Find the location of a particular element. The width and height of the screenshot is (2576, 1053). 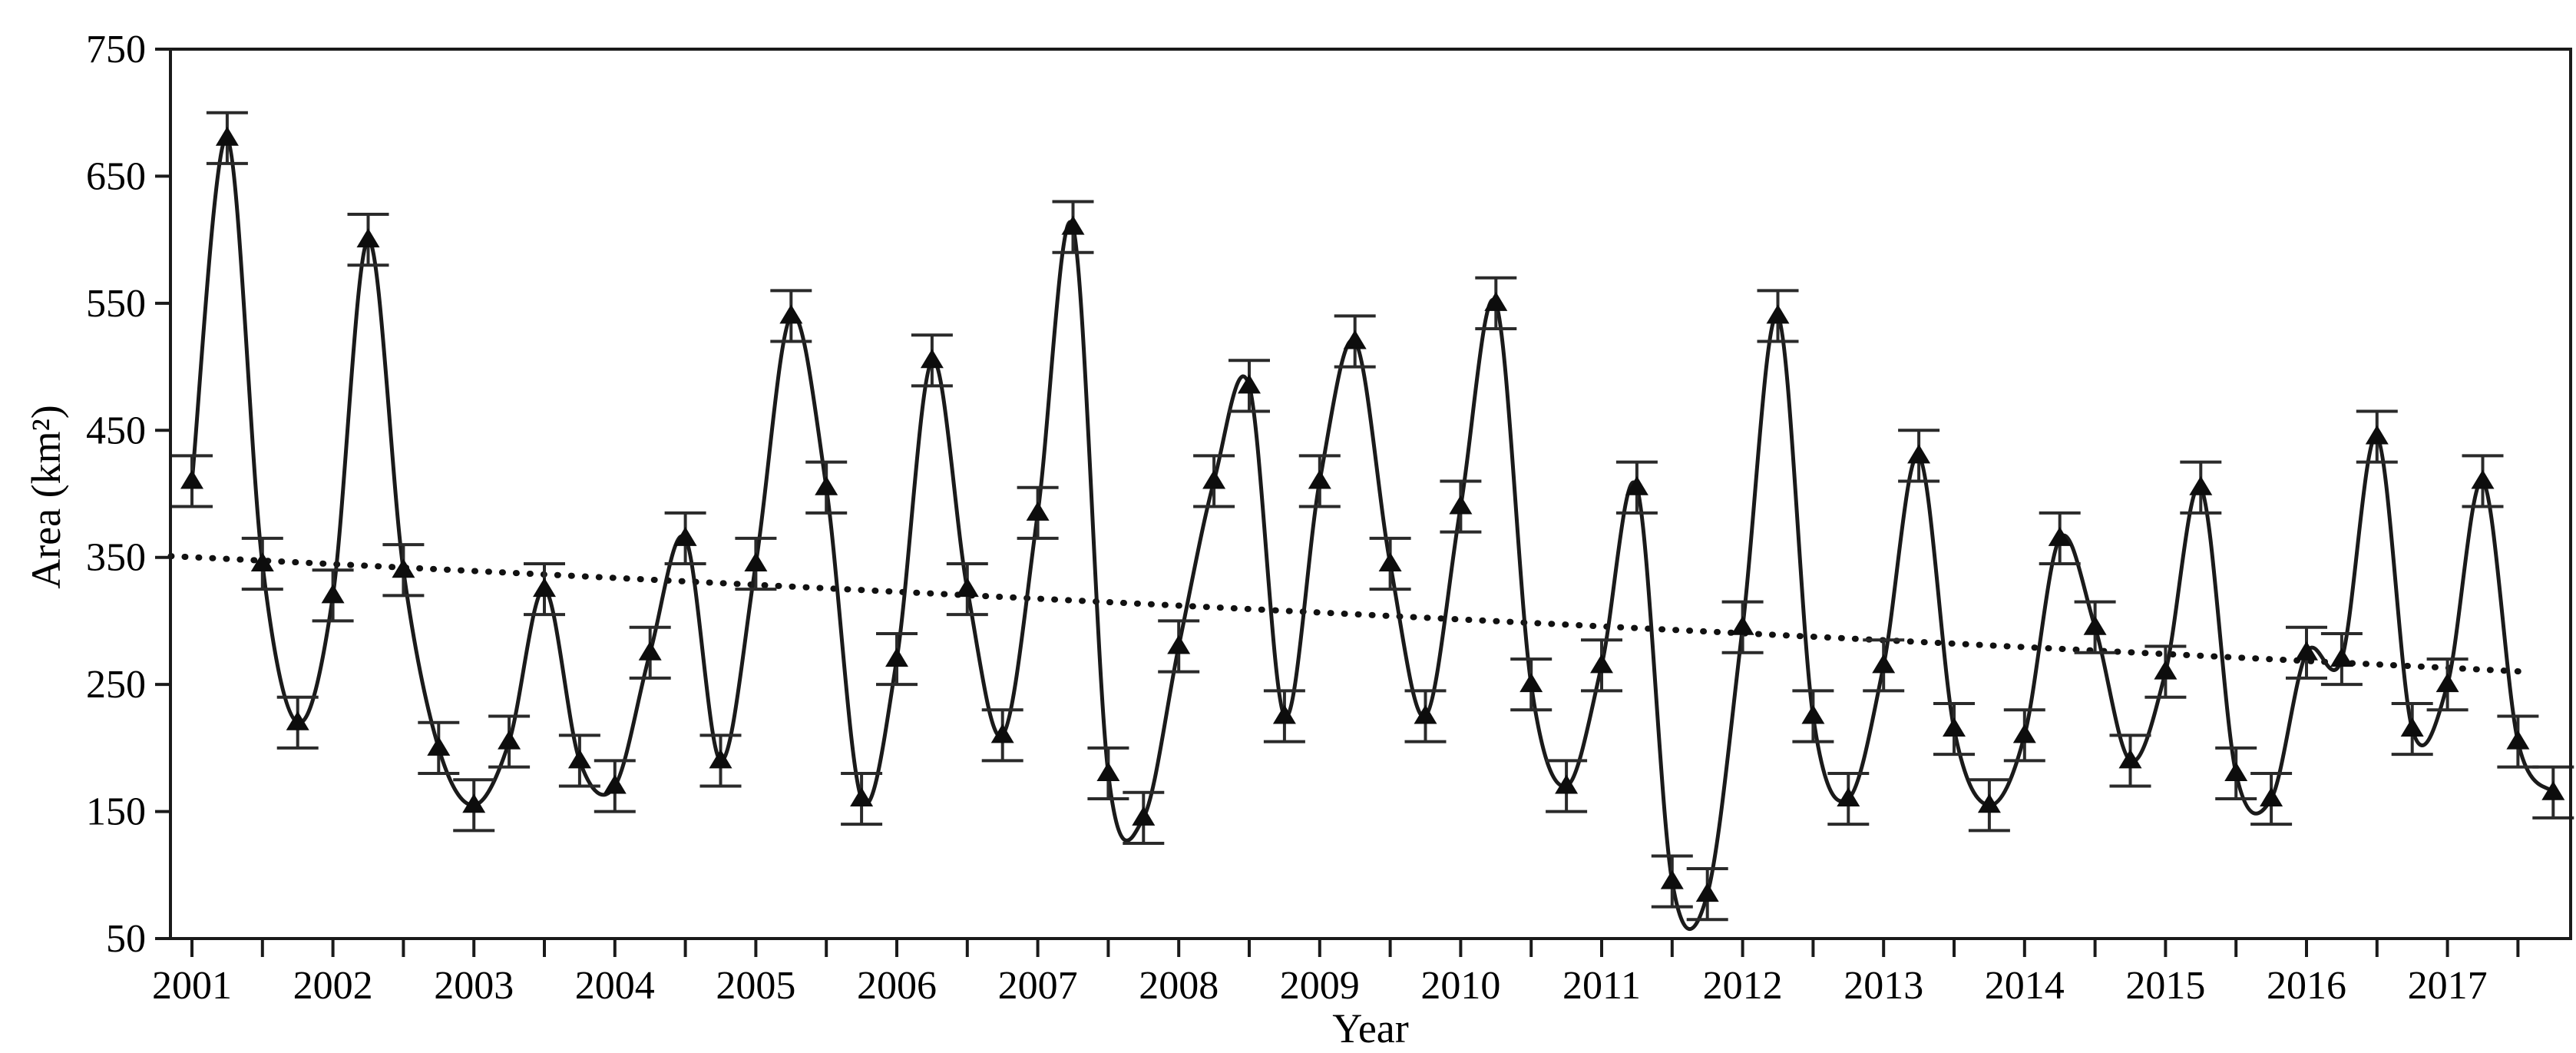

x-tick-label: 2011 is located at coordinates (1601, 986).